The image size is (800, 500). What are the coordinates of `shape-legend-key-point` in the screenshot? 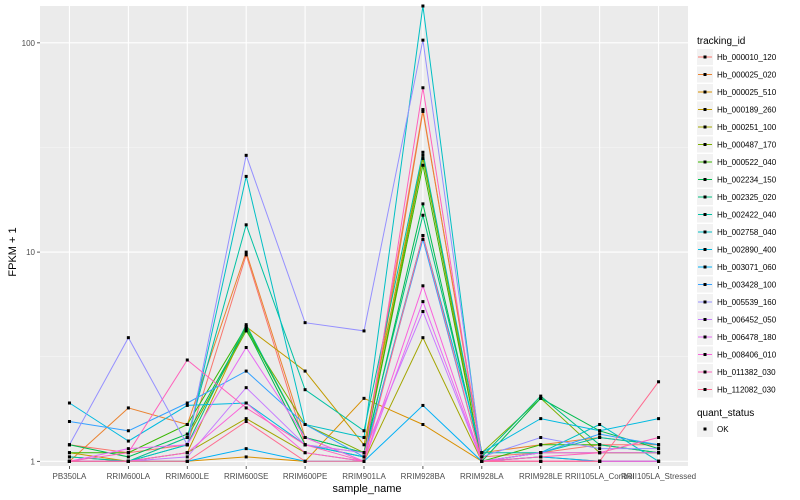 It's located at (705, 429).